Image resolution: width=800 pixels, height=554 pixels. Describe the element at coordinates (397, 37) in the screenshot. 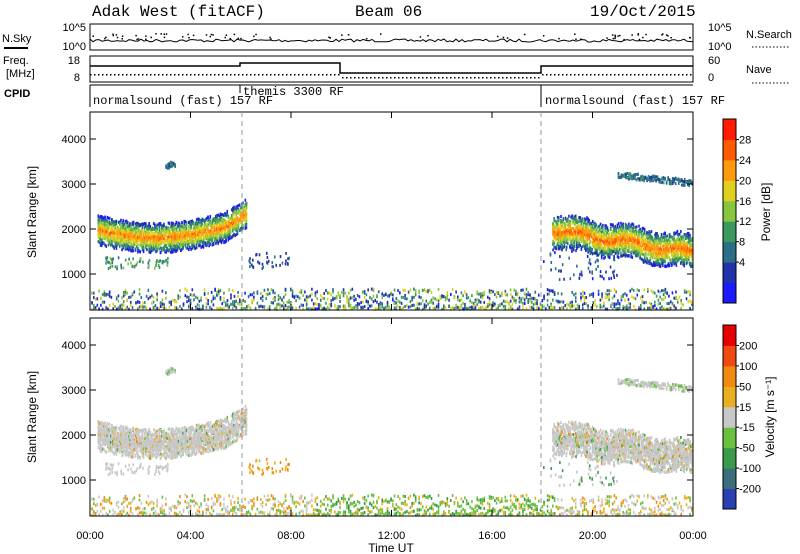

I see `nsky-panel: N.Sky 10^5 10^0 10^5 10^0 N.Search` at that location.